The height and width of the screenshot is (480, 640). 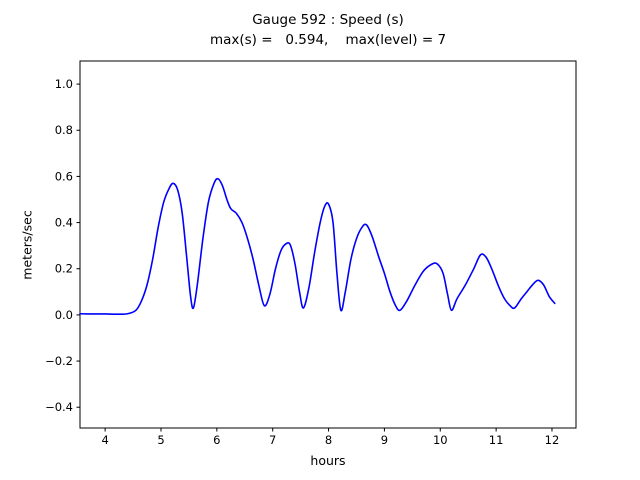 I want to click on chart-title: Gauge 592 : Speed (s), so click(x=328, y=20).